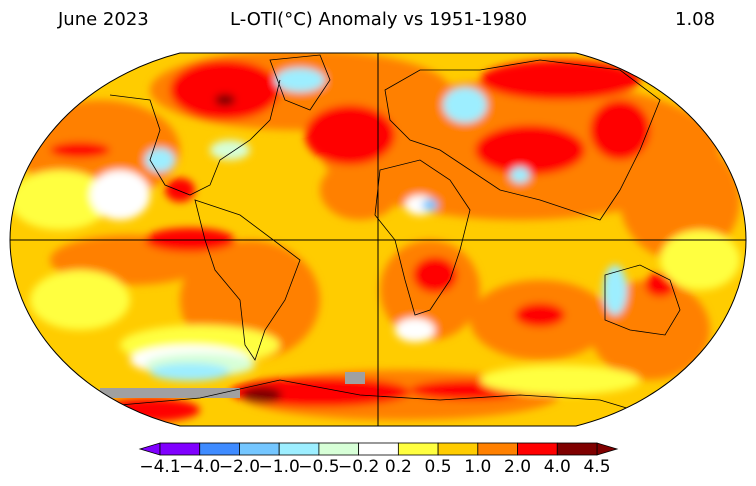 Image resolution: width=756 pixels, height=486 pixels. Describe the element at coordinates (557, 467) in the screenshot. I see `colorbar-tick-label: 4.0` at that location.